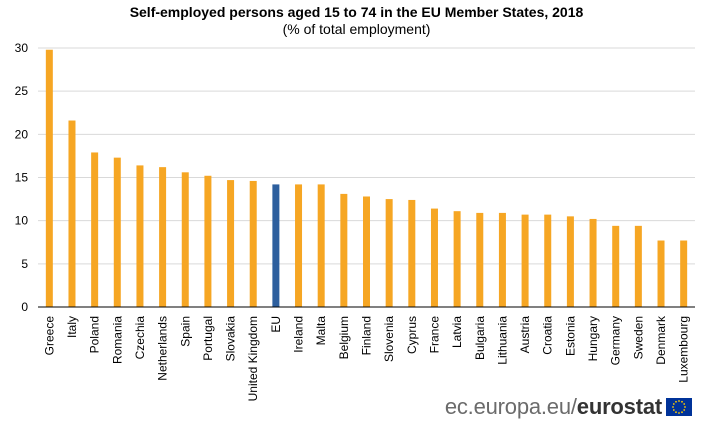 This screenshot has width=713, height=427. Describe the element at coordinates (72, 327) in the screenshot. I see `x-tick-label: Italy` at that location.